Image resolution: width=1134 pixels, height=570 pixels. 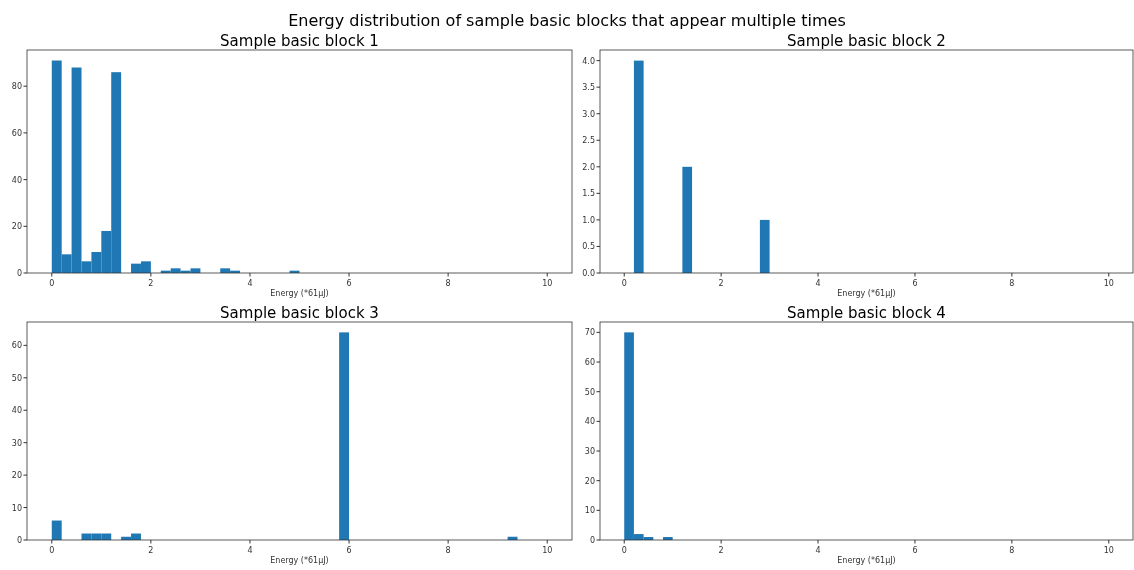 What do you see at coordinates (866, 313) in the screenshot?
I see `chart-title: Sample basic block 4` at bounding box center [866, 313].